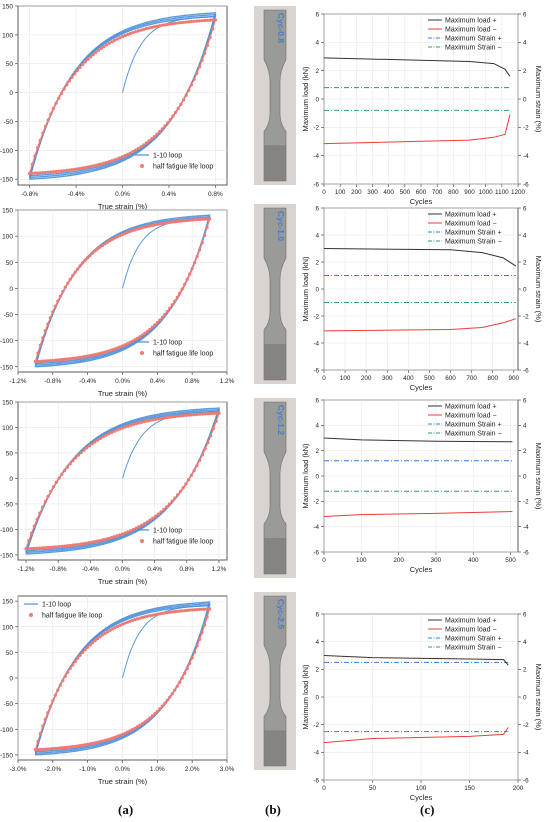 The width and height of the screenshot is (550, 822). Describe the element at coordinates (219, 569) in the screenshot. I see `x-tick-label: 1.2%` at that location.